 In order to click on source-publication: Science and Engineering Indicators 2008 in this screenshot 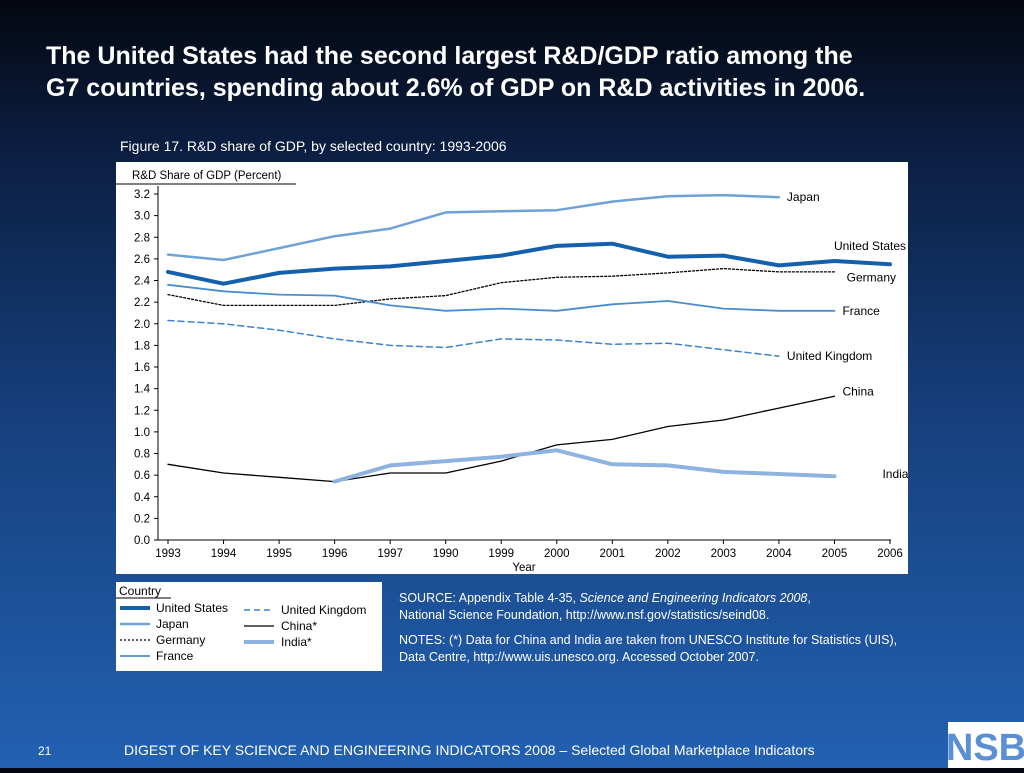, I will do `click(693, 598)`.